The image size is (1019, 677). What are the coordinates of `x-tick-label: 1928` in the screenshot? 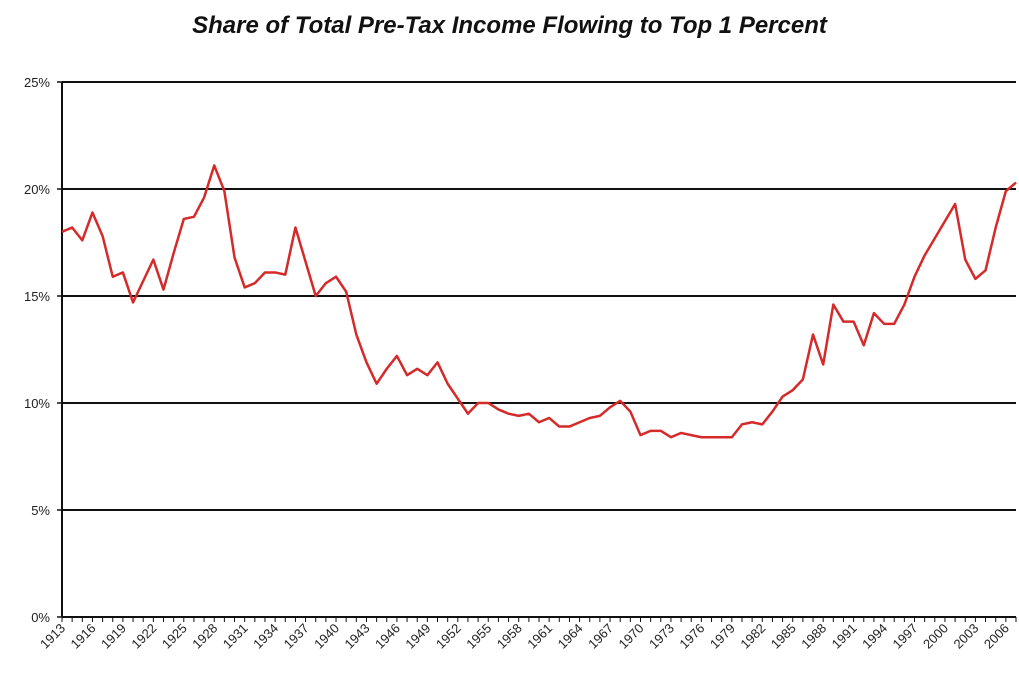 It's located at (204, 636).